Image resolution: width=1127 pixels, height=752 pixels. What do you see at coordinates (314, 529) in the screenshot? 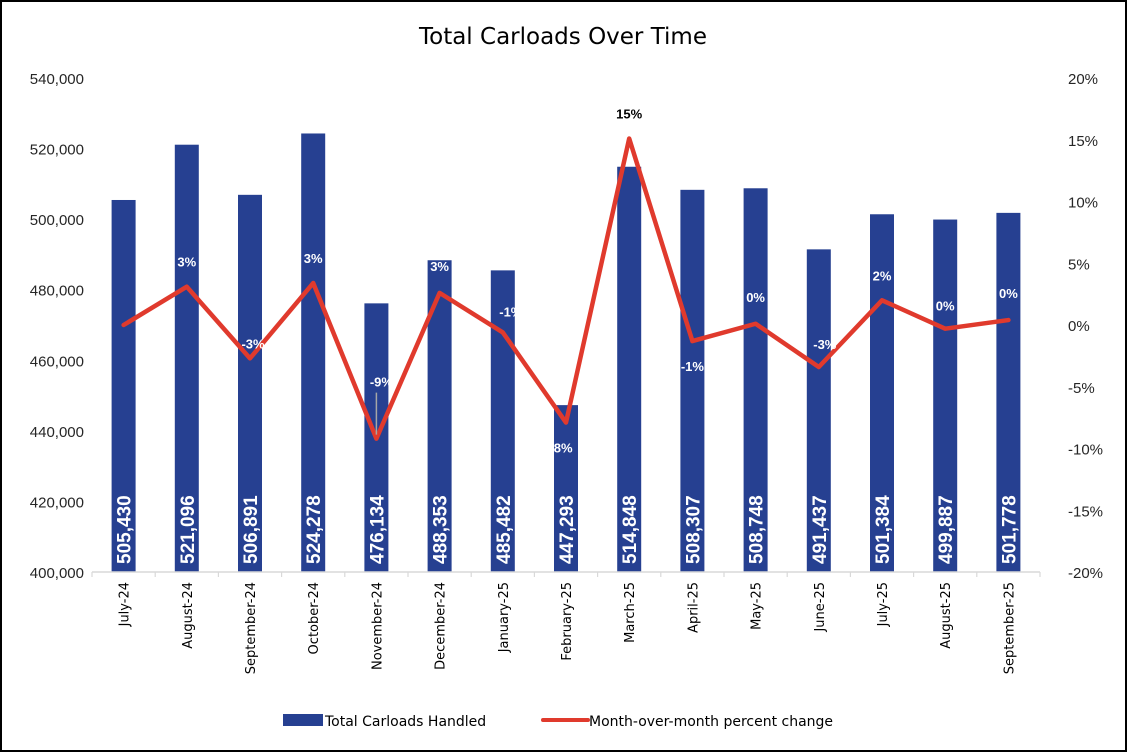
I see `bar-value-label: 524,278` at bounding box center [314, 529].